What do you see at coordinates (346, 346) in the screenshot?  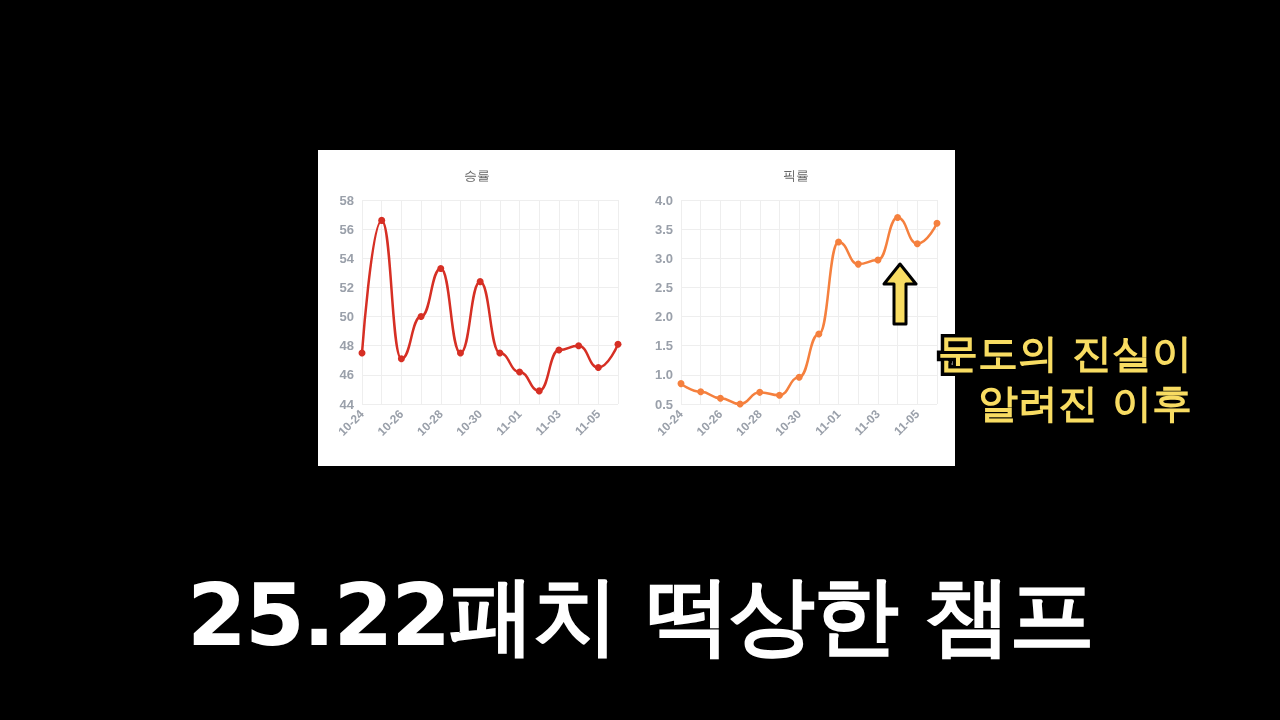 I see `y-tick-label: 48` at bounding box center [346, 346].